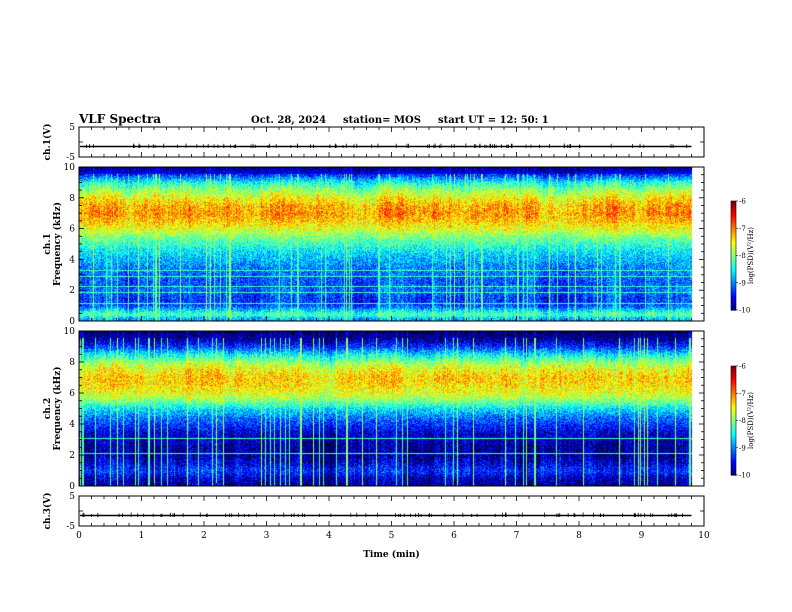 The width and height of the screenshot is (792, 612). What do you see at coordinates (373, 143) in the screenshot?
I see `ch1-waveform-panel: 5 -5 ch.1(V)` at bounding box center [373, 143].